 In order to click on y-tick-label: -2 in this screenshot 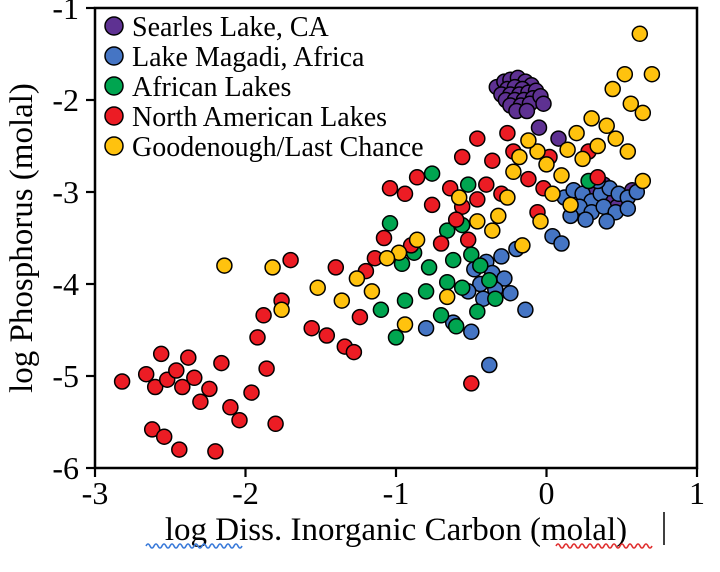, I will do `click(65, 100)`.